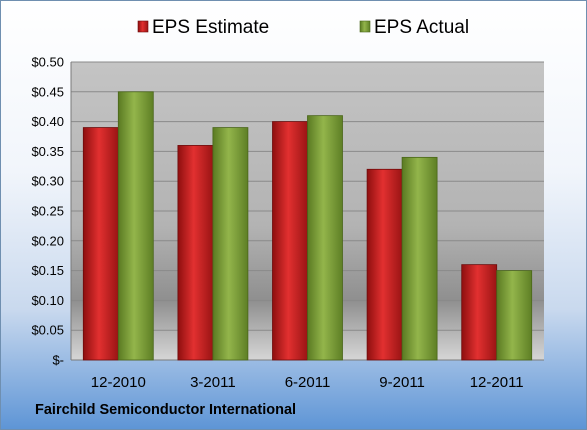 The image size is (587, 430). Describe the element at coordinates (47, 211) in the screenshot. I see `y-tick-label: $0.25` at that location.